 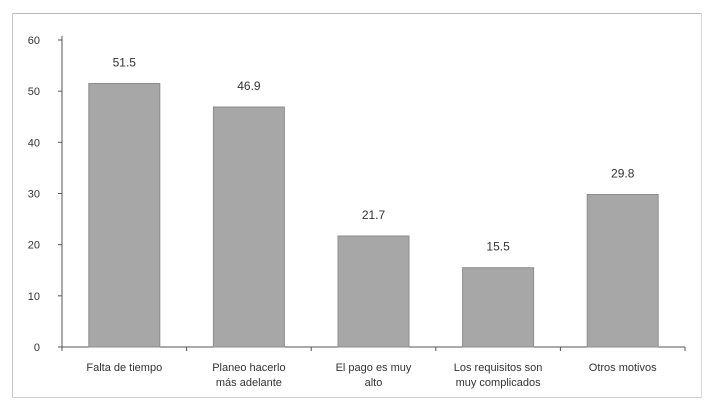 What do you see at coordinates (249, 383) in the screenshot?
I see `x-tick-label: más adelante` at bounding box center [249, 383].